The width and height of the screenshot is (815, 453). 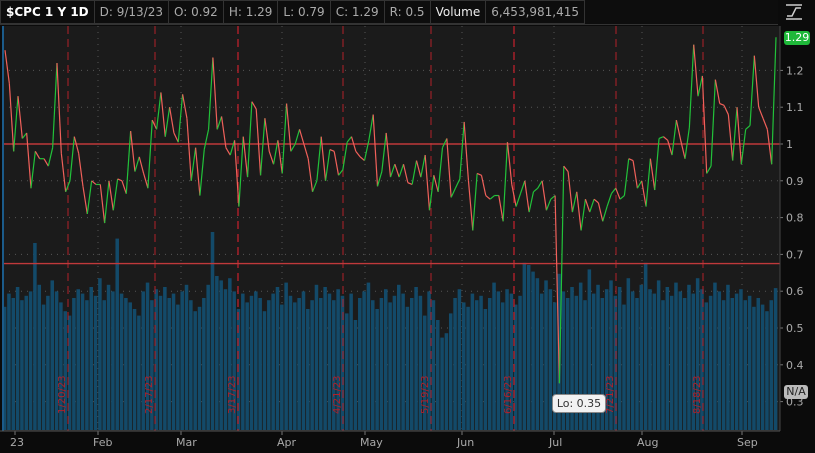 What do you see at coordinates (555, 442) in the screenshot?
I see `x-tick-label: Jul` at bounding box center [555, 442].